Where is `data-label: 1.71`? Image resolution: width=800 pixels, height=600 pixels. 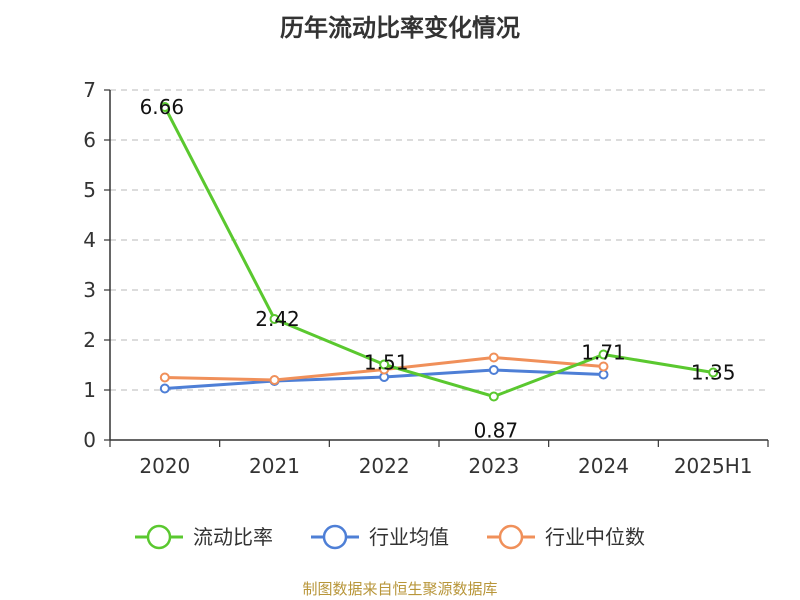 data-label: 1.71 is located at coordinates (603, 353).